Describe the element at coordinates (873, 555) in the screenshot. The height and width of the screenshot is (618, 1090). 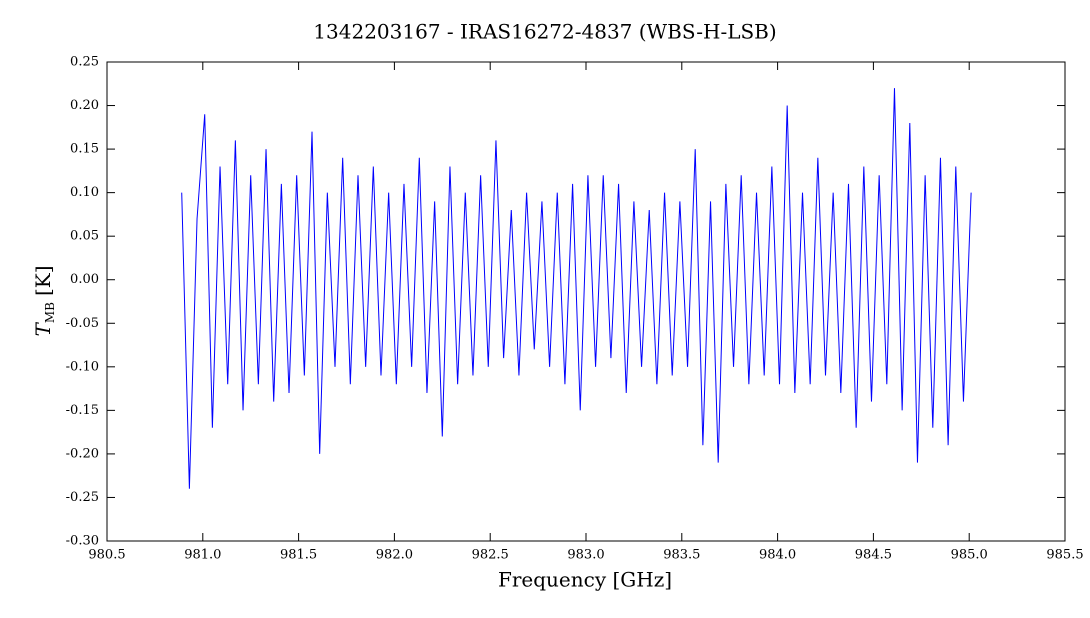
I see `x-tick-label: 984.5` at that location.